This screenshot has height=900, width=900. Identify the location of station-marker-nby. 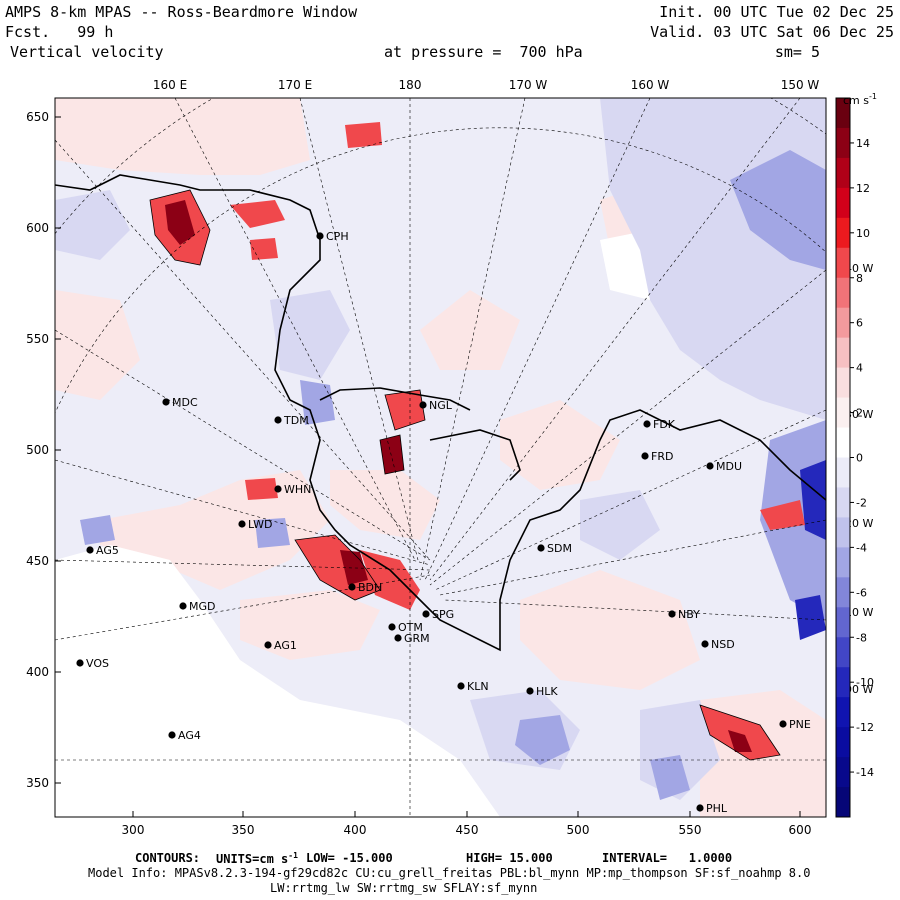
(672, 614).